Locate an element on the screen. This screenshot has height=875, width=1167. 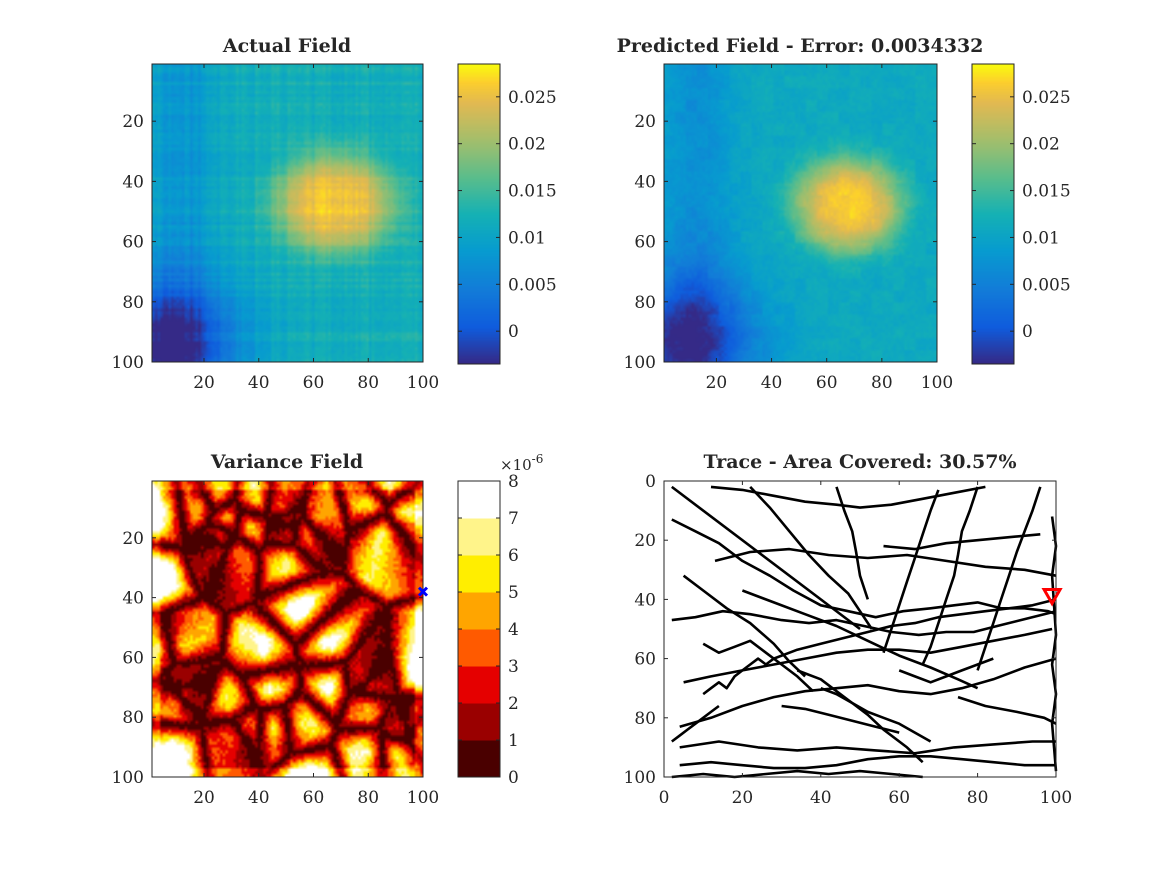
position-marker-x is located at coordinates (423, 591).